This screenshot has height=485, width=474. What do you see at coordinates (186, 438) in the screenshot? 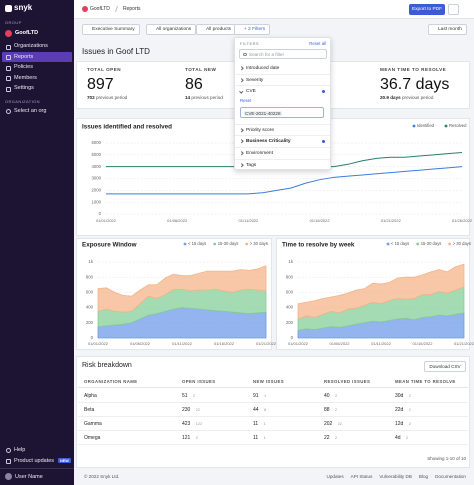
I see `cell-value: 121` at bounding box center [186, 438].